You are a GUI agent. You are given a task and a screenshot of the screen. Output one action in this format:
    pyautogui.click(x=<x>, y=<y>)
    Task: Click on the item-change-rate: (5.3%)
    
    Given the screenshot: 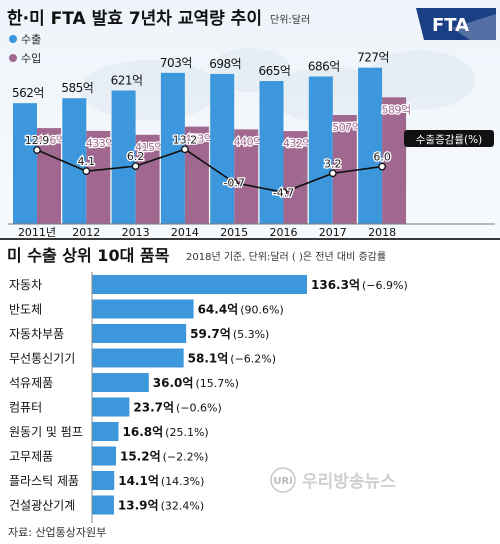 What is the action you would take?
    pyautogui.click(x=251, y=334)
    